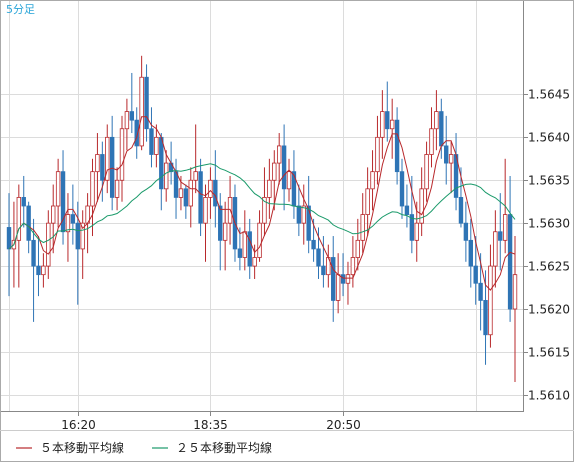 The image size is (574, 462). Describe the element at coordinates (549, 353) in the screenshot. I see `y-tick-label: 1.5615` at that location.